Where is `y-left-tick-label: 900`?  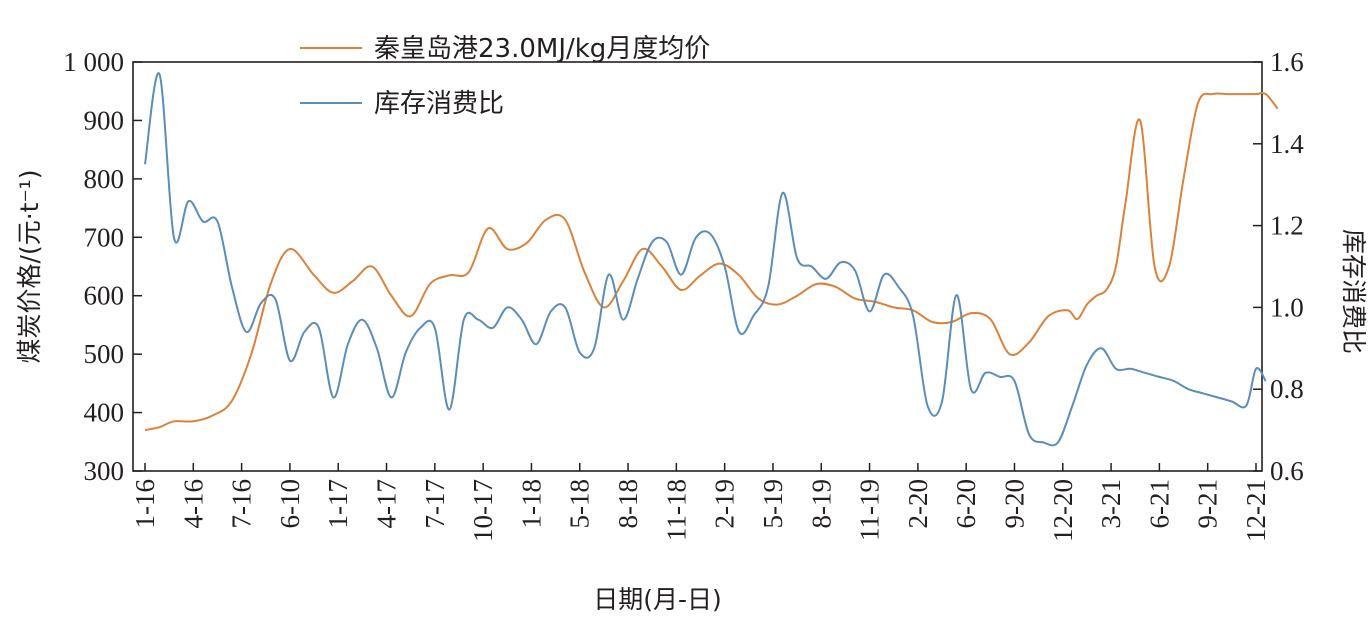
y-left-tick-label: 900 is located at coordinates (104, 120).